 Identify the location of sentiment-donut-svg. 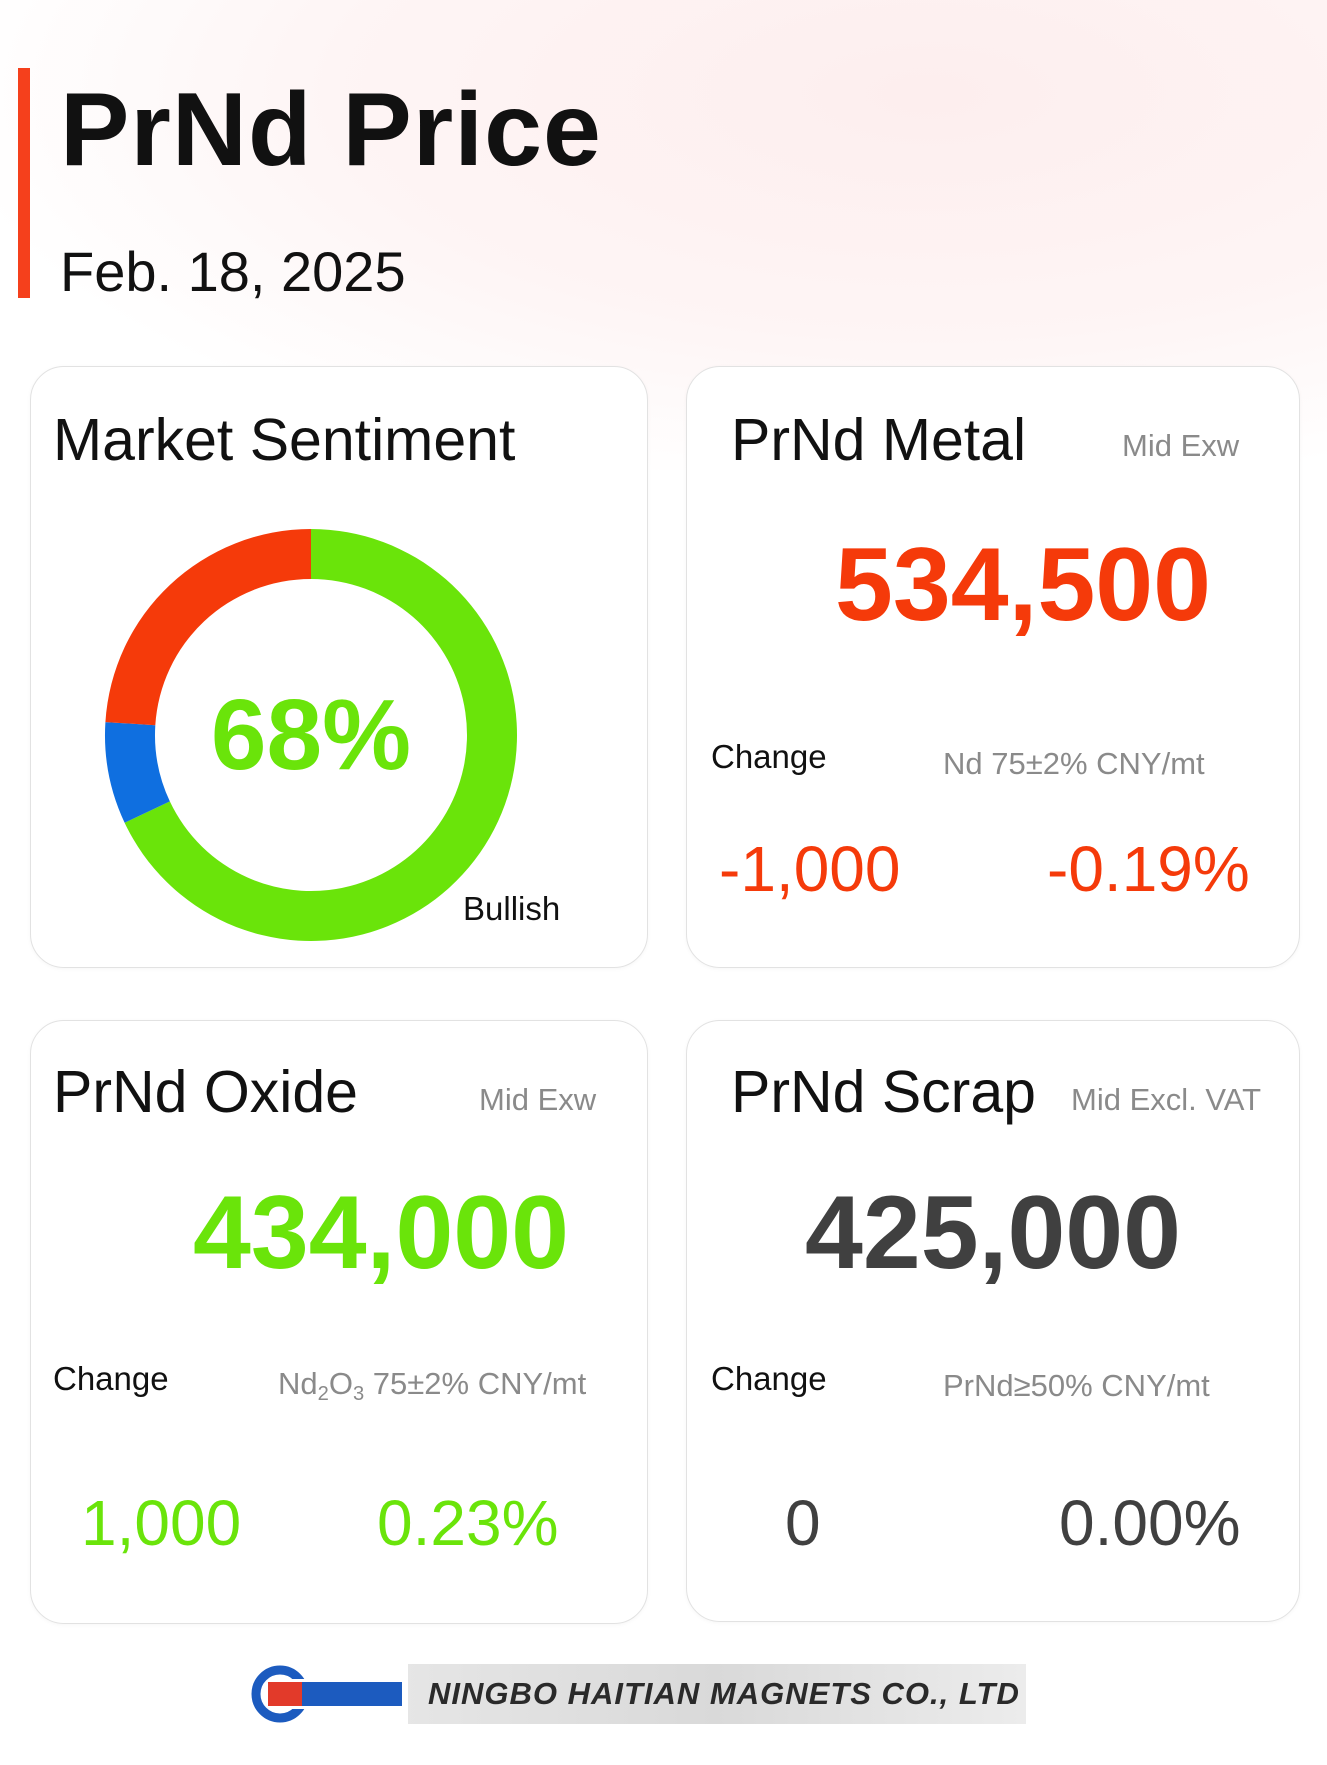
(311, 735).